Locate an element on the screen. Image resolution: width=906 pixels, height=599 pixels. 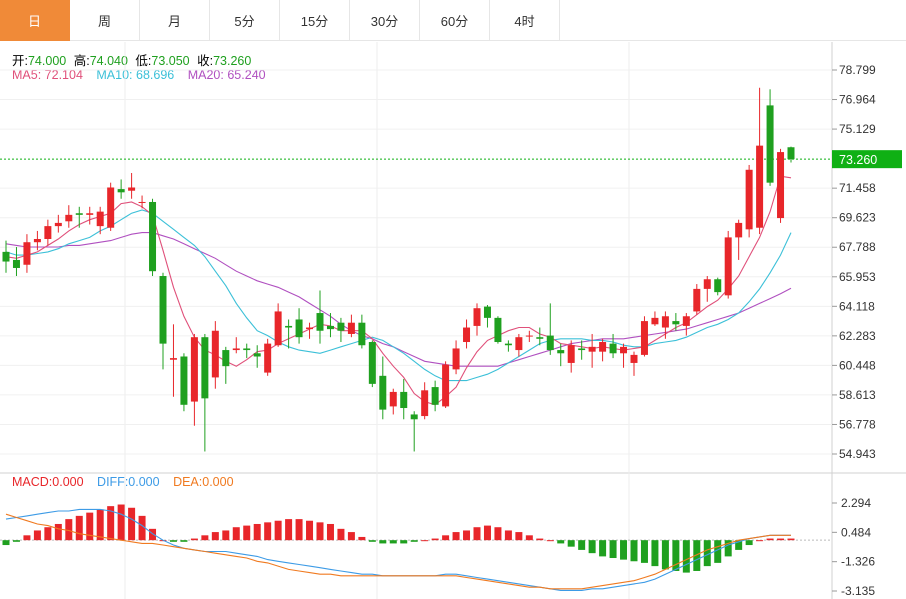
macd-tick-label: -1.326 is located at coordinates (858, 562).